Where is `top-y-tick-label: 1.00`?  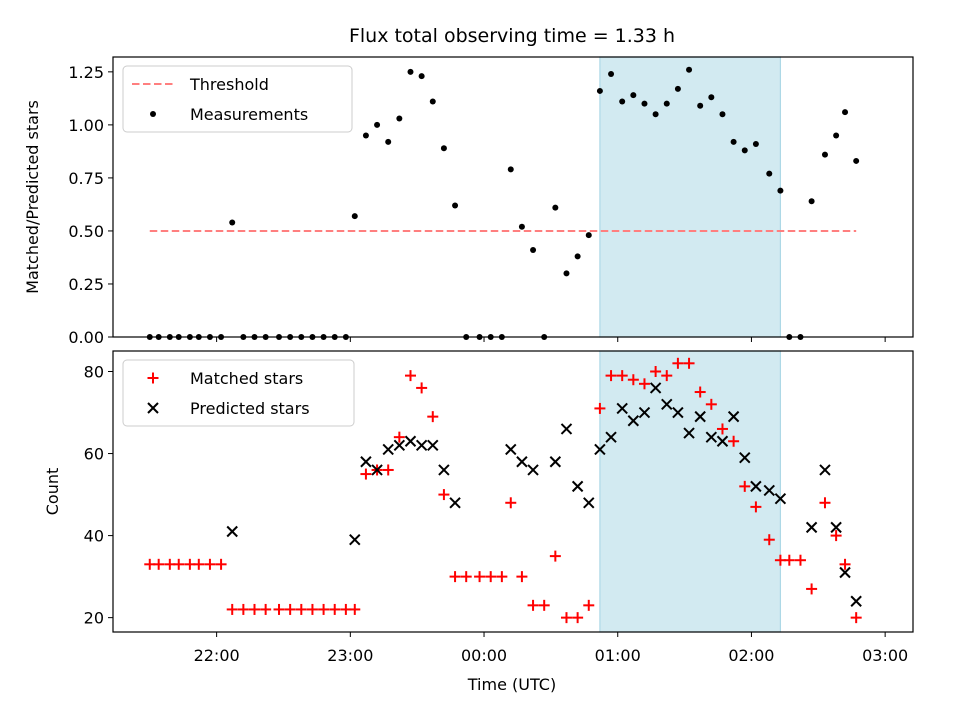 top-y-tick-label: 1.00 is located at coordinates (86, 125).